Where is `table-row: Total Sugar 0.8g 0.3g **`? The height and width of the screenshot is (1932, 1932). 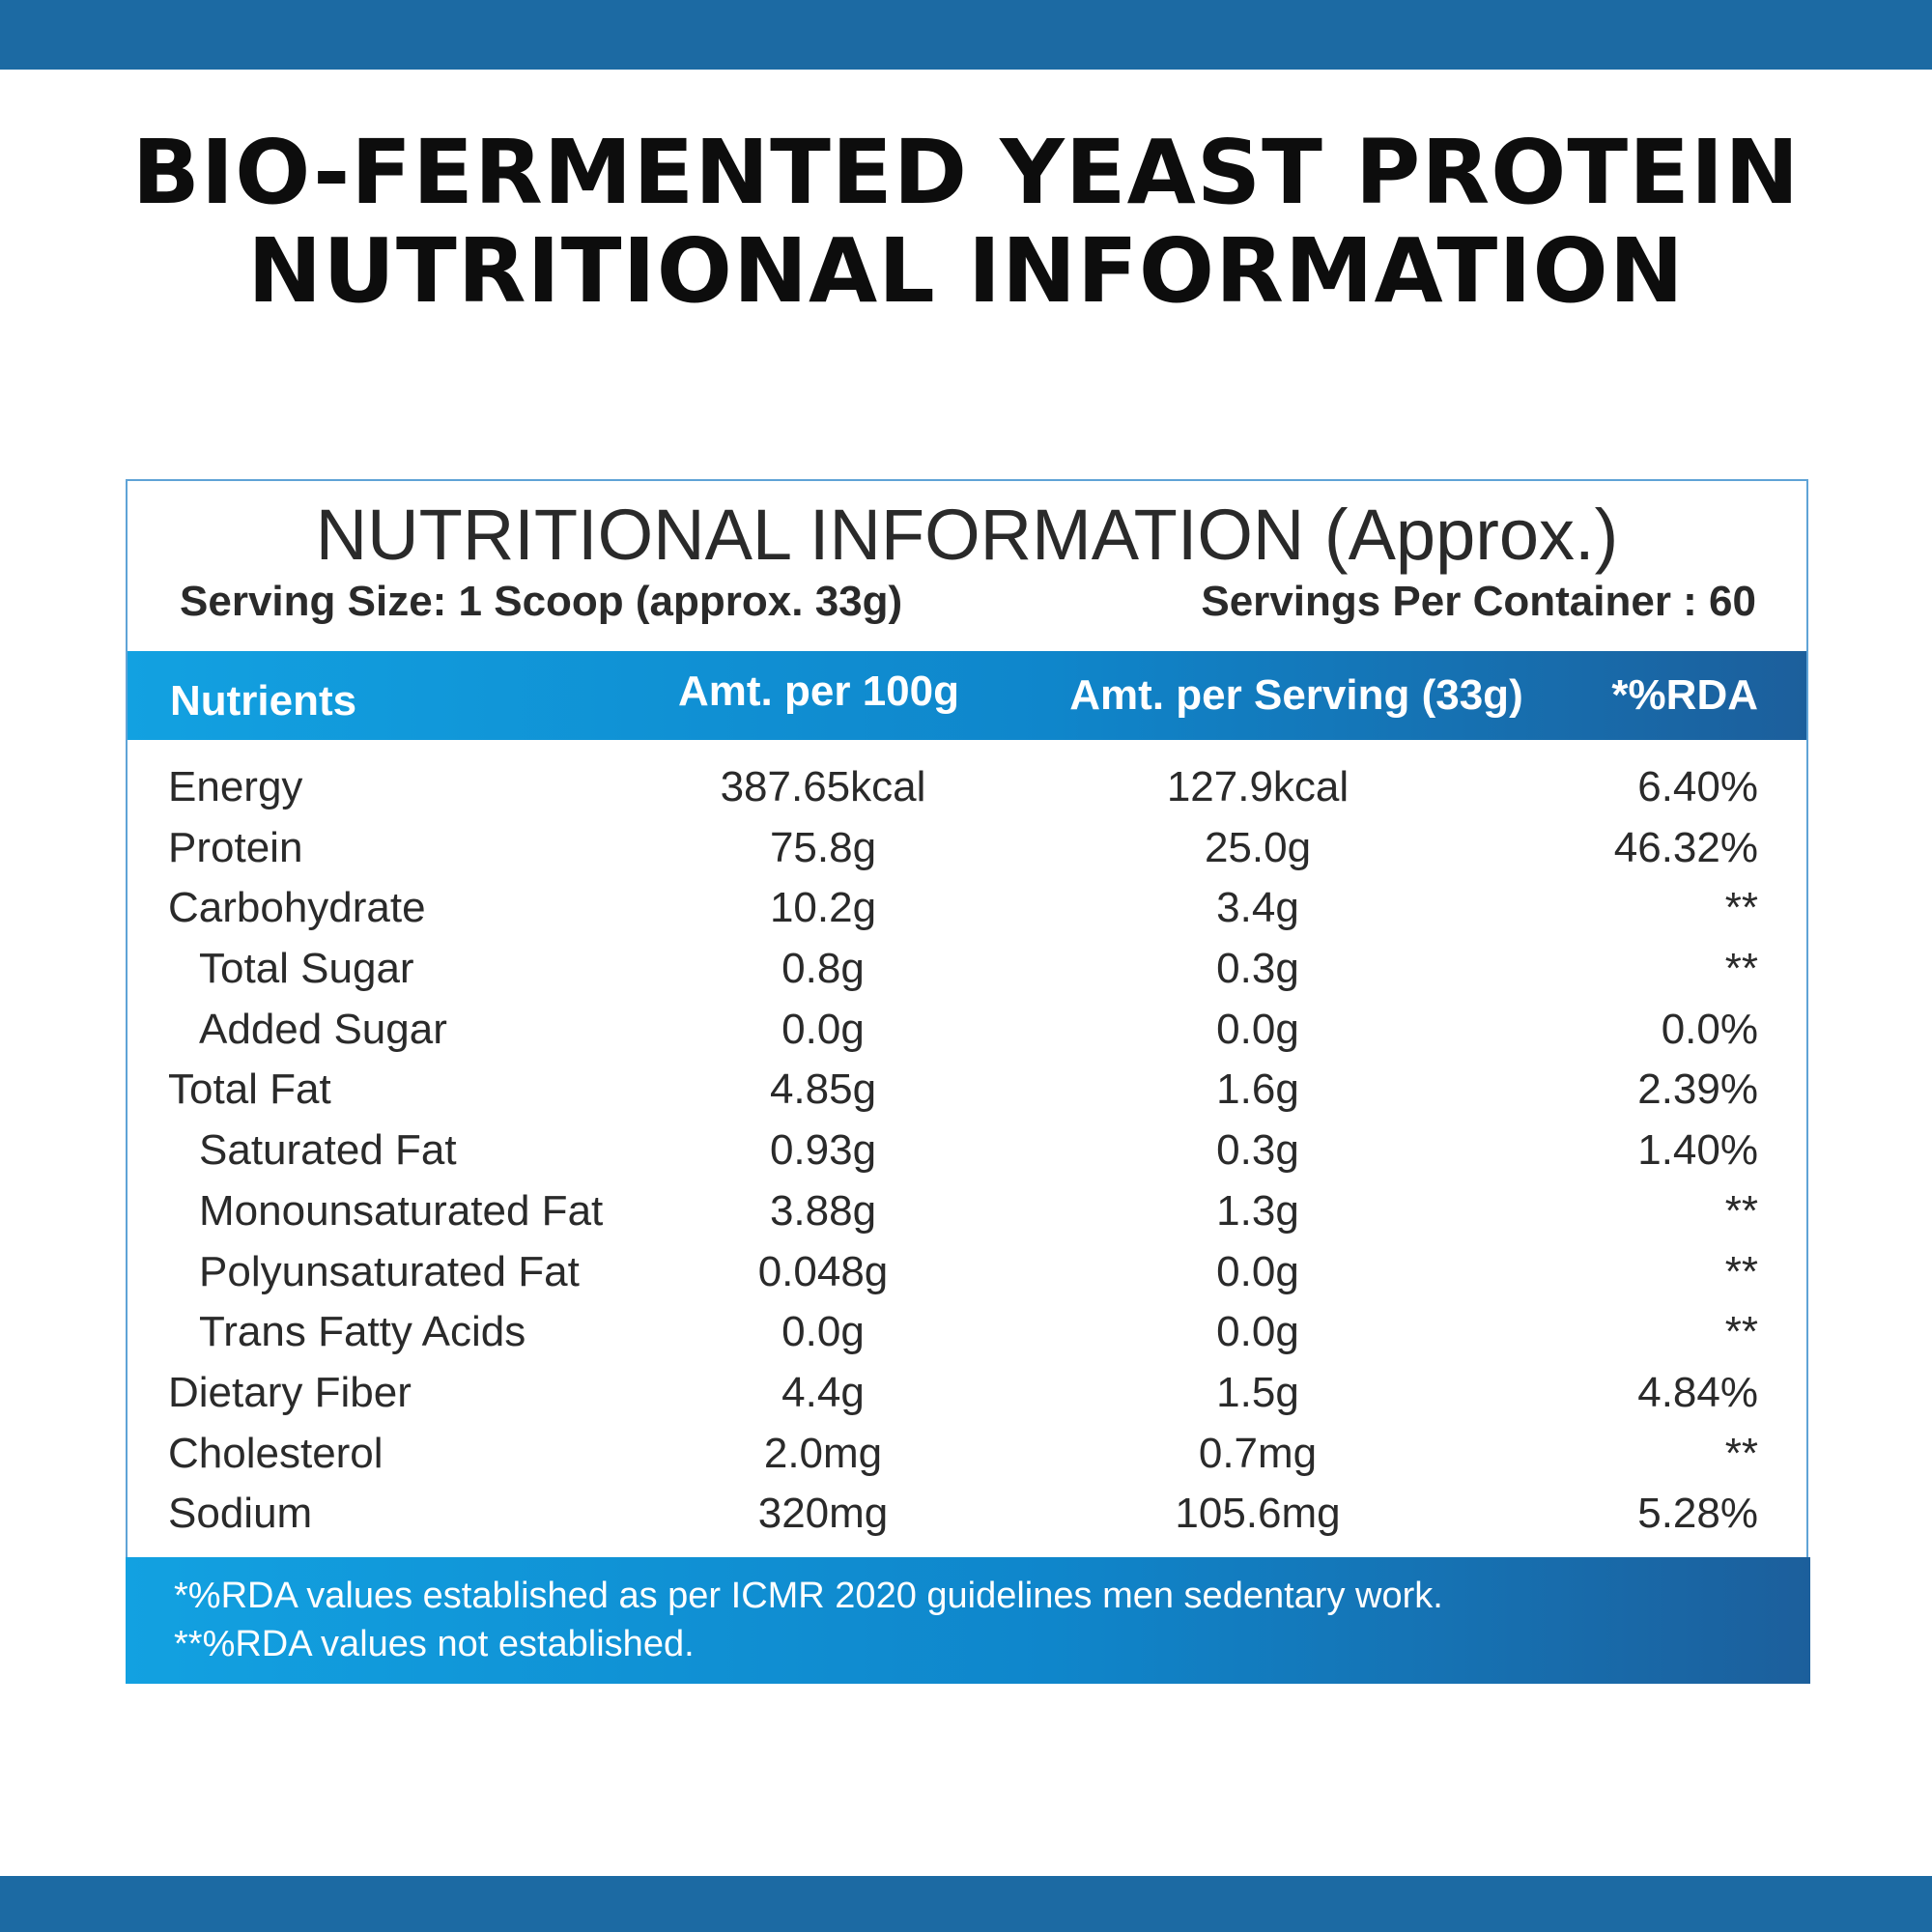
table-row: Total Sugar 0.8g 0.3g ** is located at coordinates (967, 969).